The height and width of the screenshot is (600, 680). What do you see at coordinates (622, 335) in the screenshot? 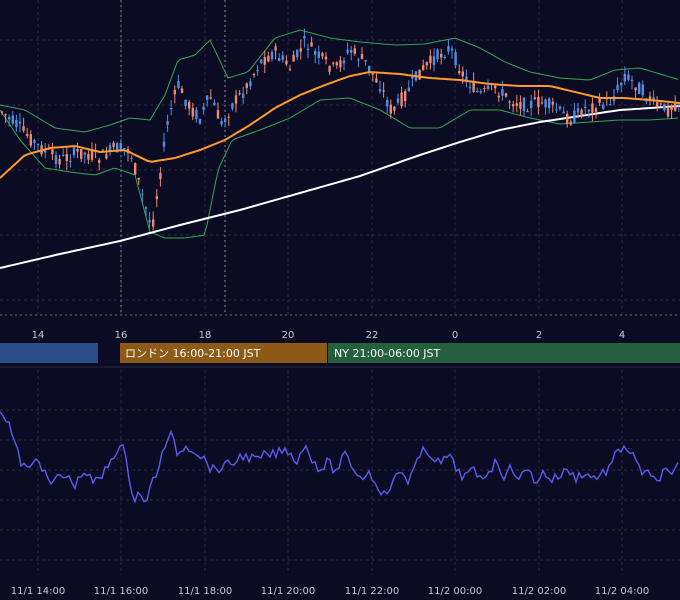
I see `main-x-tick-label: 4` at bounding box center [622, 335].